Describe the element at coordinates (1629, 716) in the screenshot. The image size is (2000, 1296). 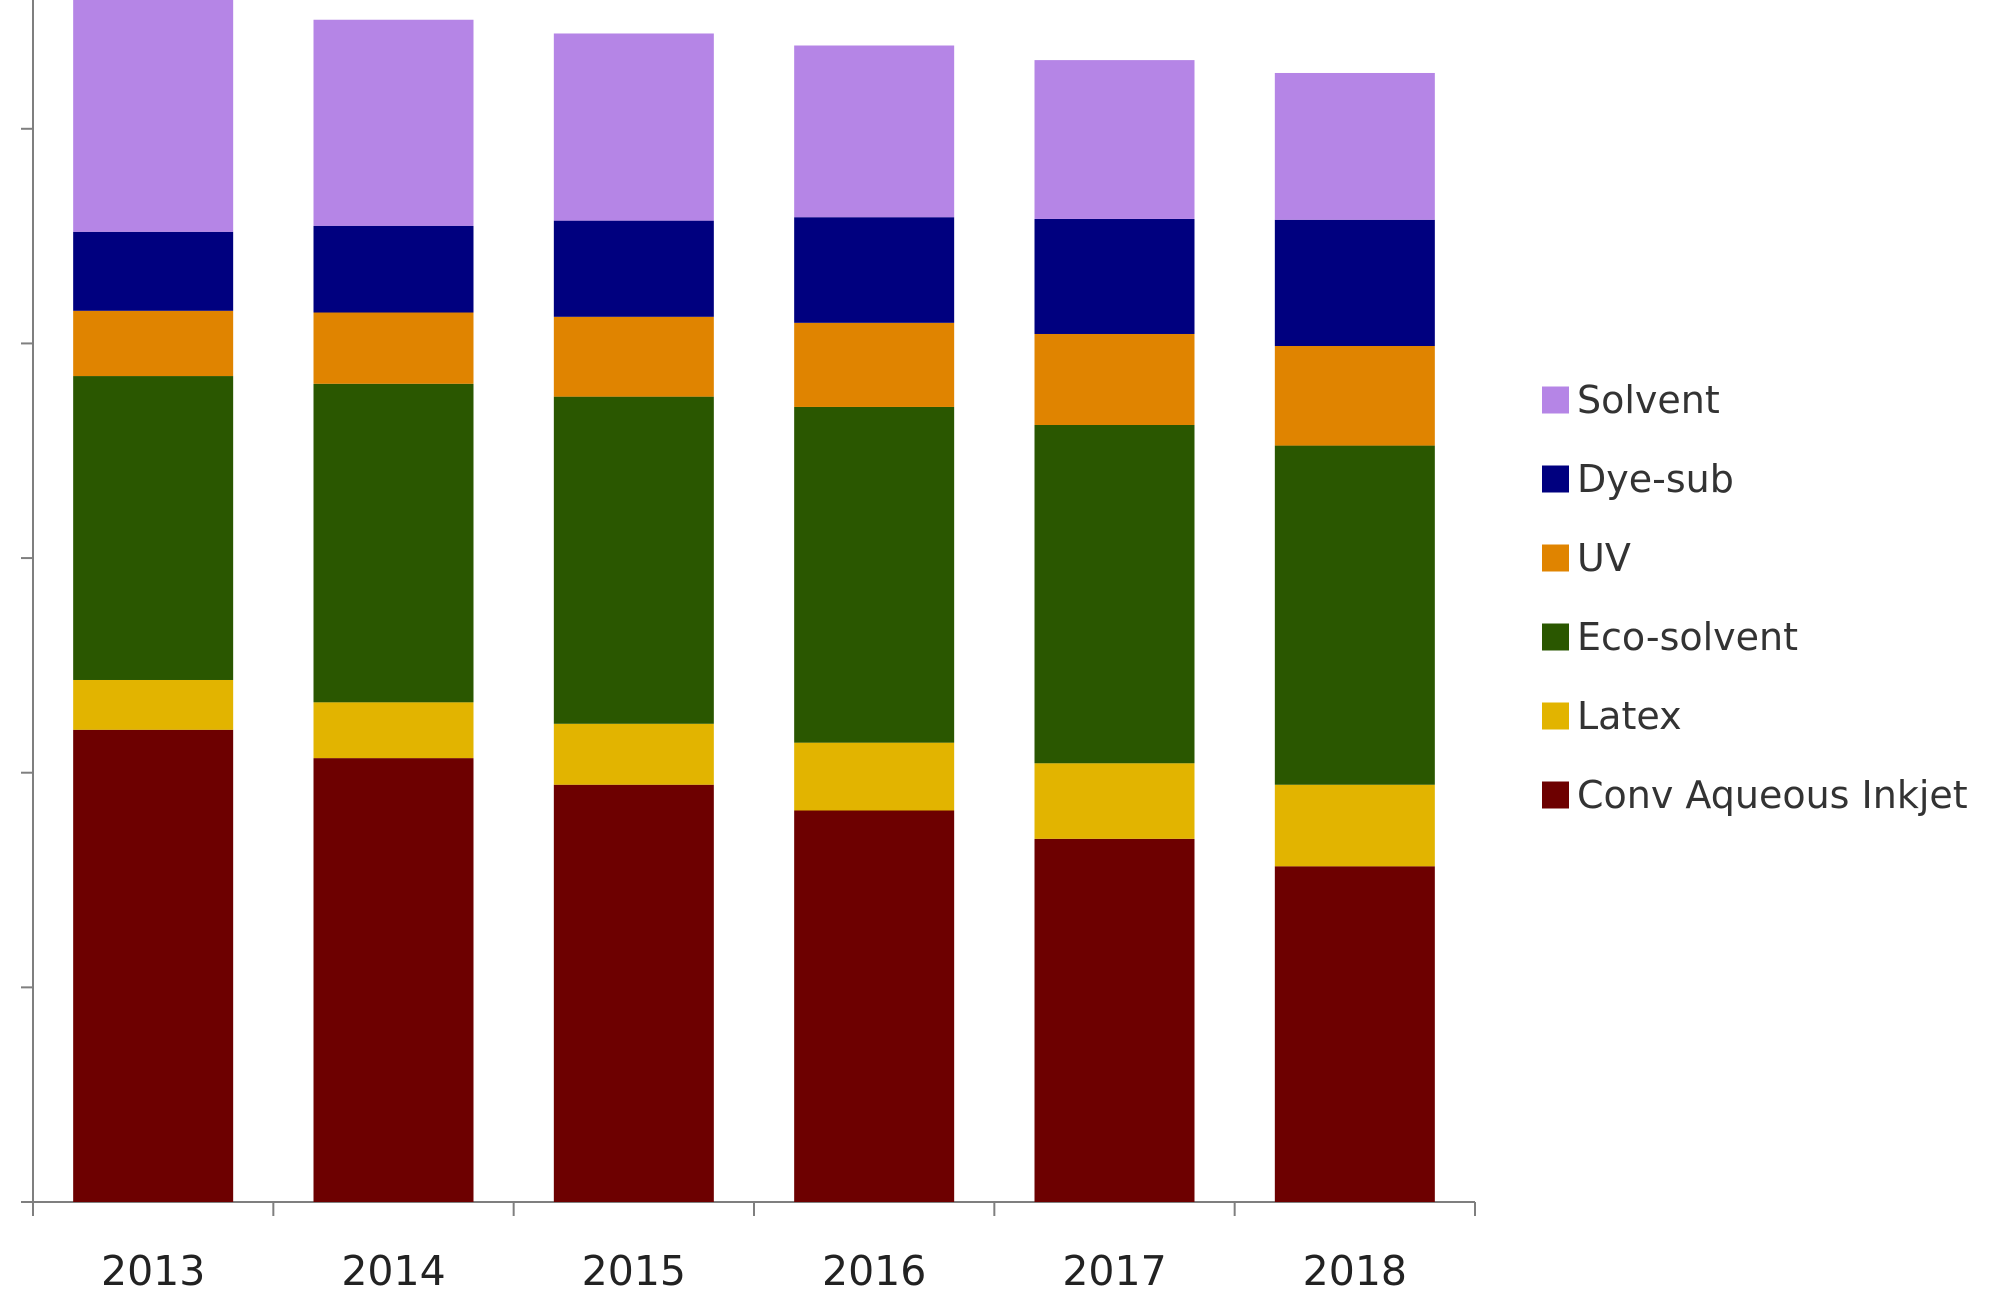
I see `legend-label: Latex` at that location.